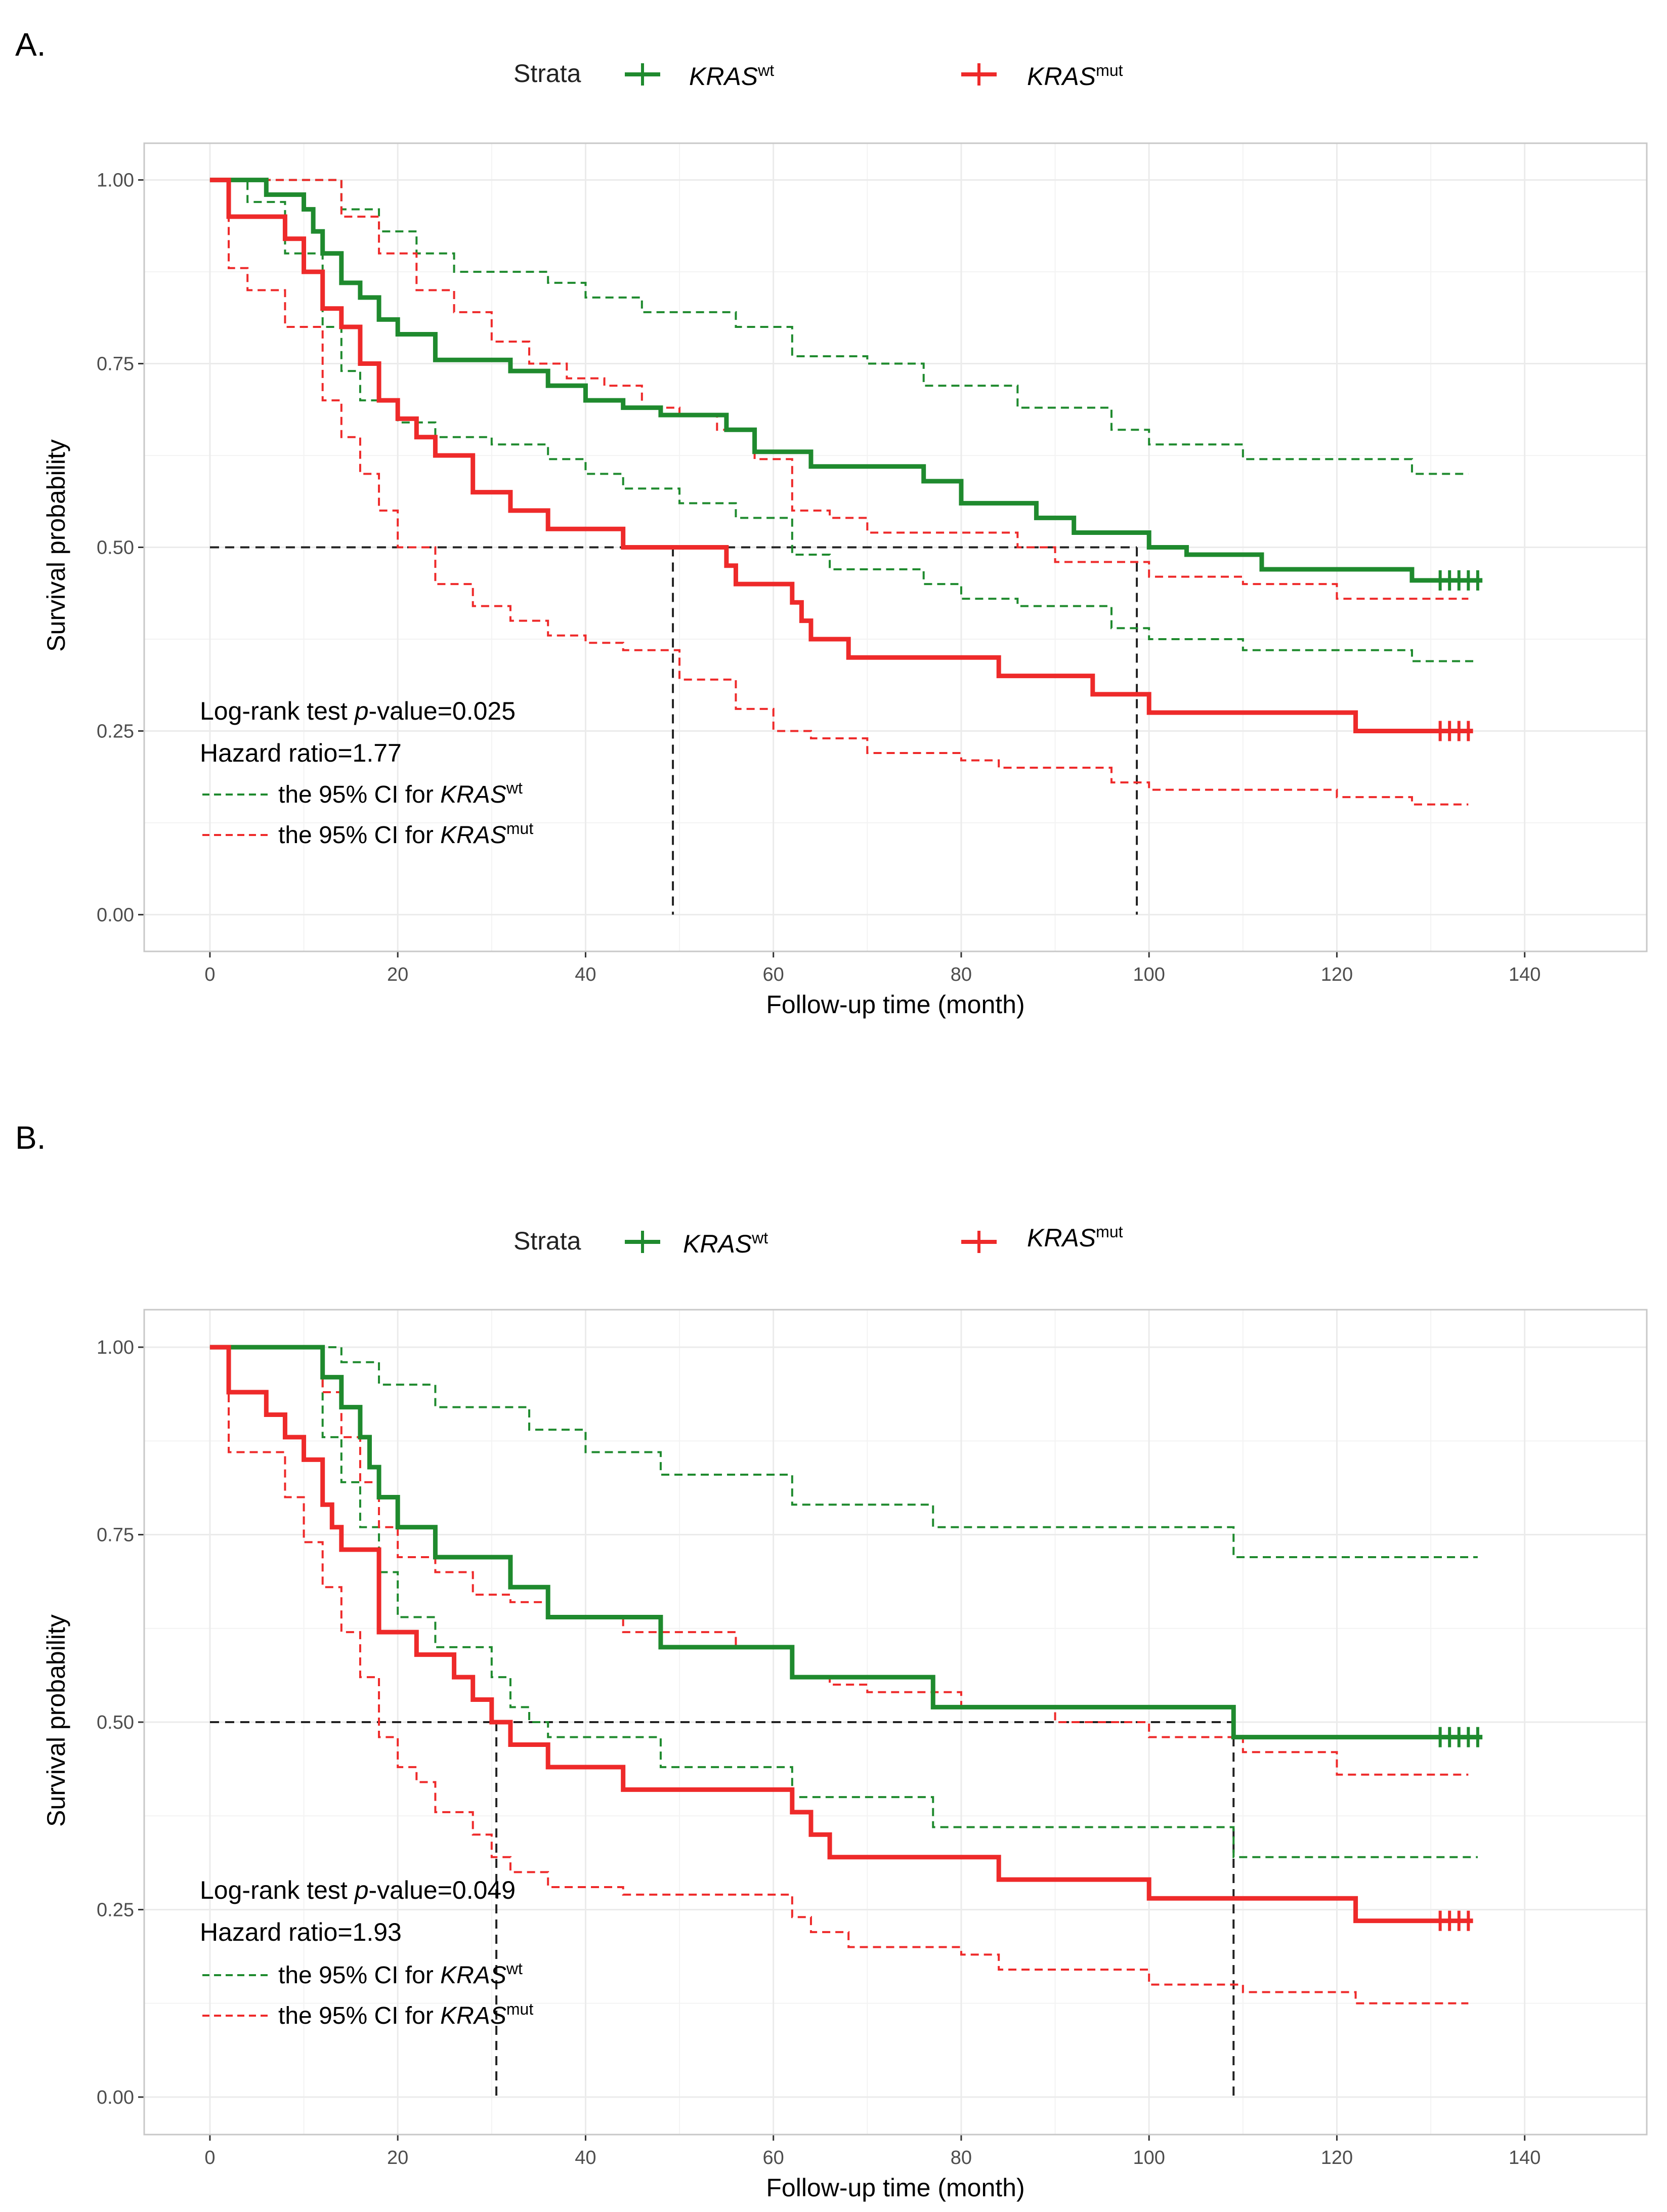 The width and height of the screenshot is (1667, 2212). What do you see at coordinates (895, 2188) in the screenshot?
I see `x-axis-title-b: Follow-up time (month)` at bounding box center [895, 2188].